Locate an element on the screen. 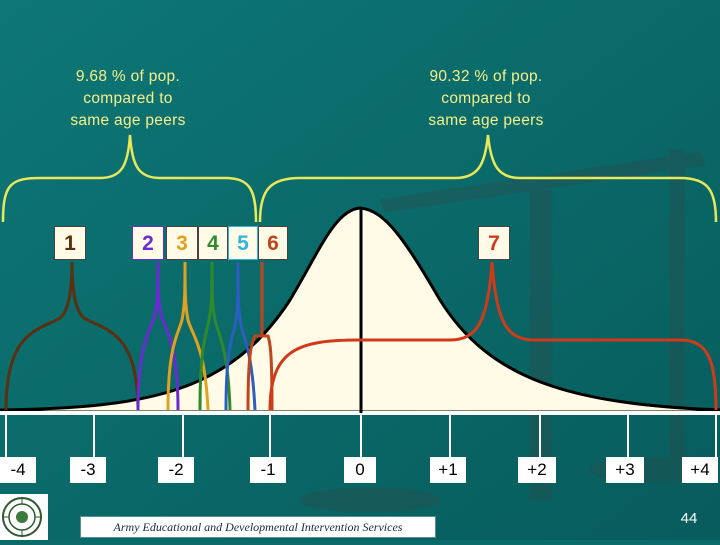 Image resolution: width=720 pixels, height=545 pixels. tick-label: +4 is located at coordinates (700, 470).